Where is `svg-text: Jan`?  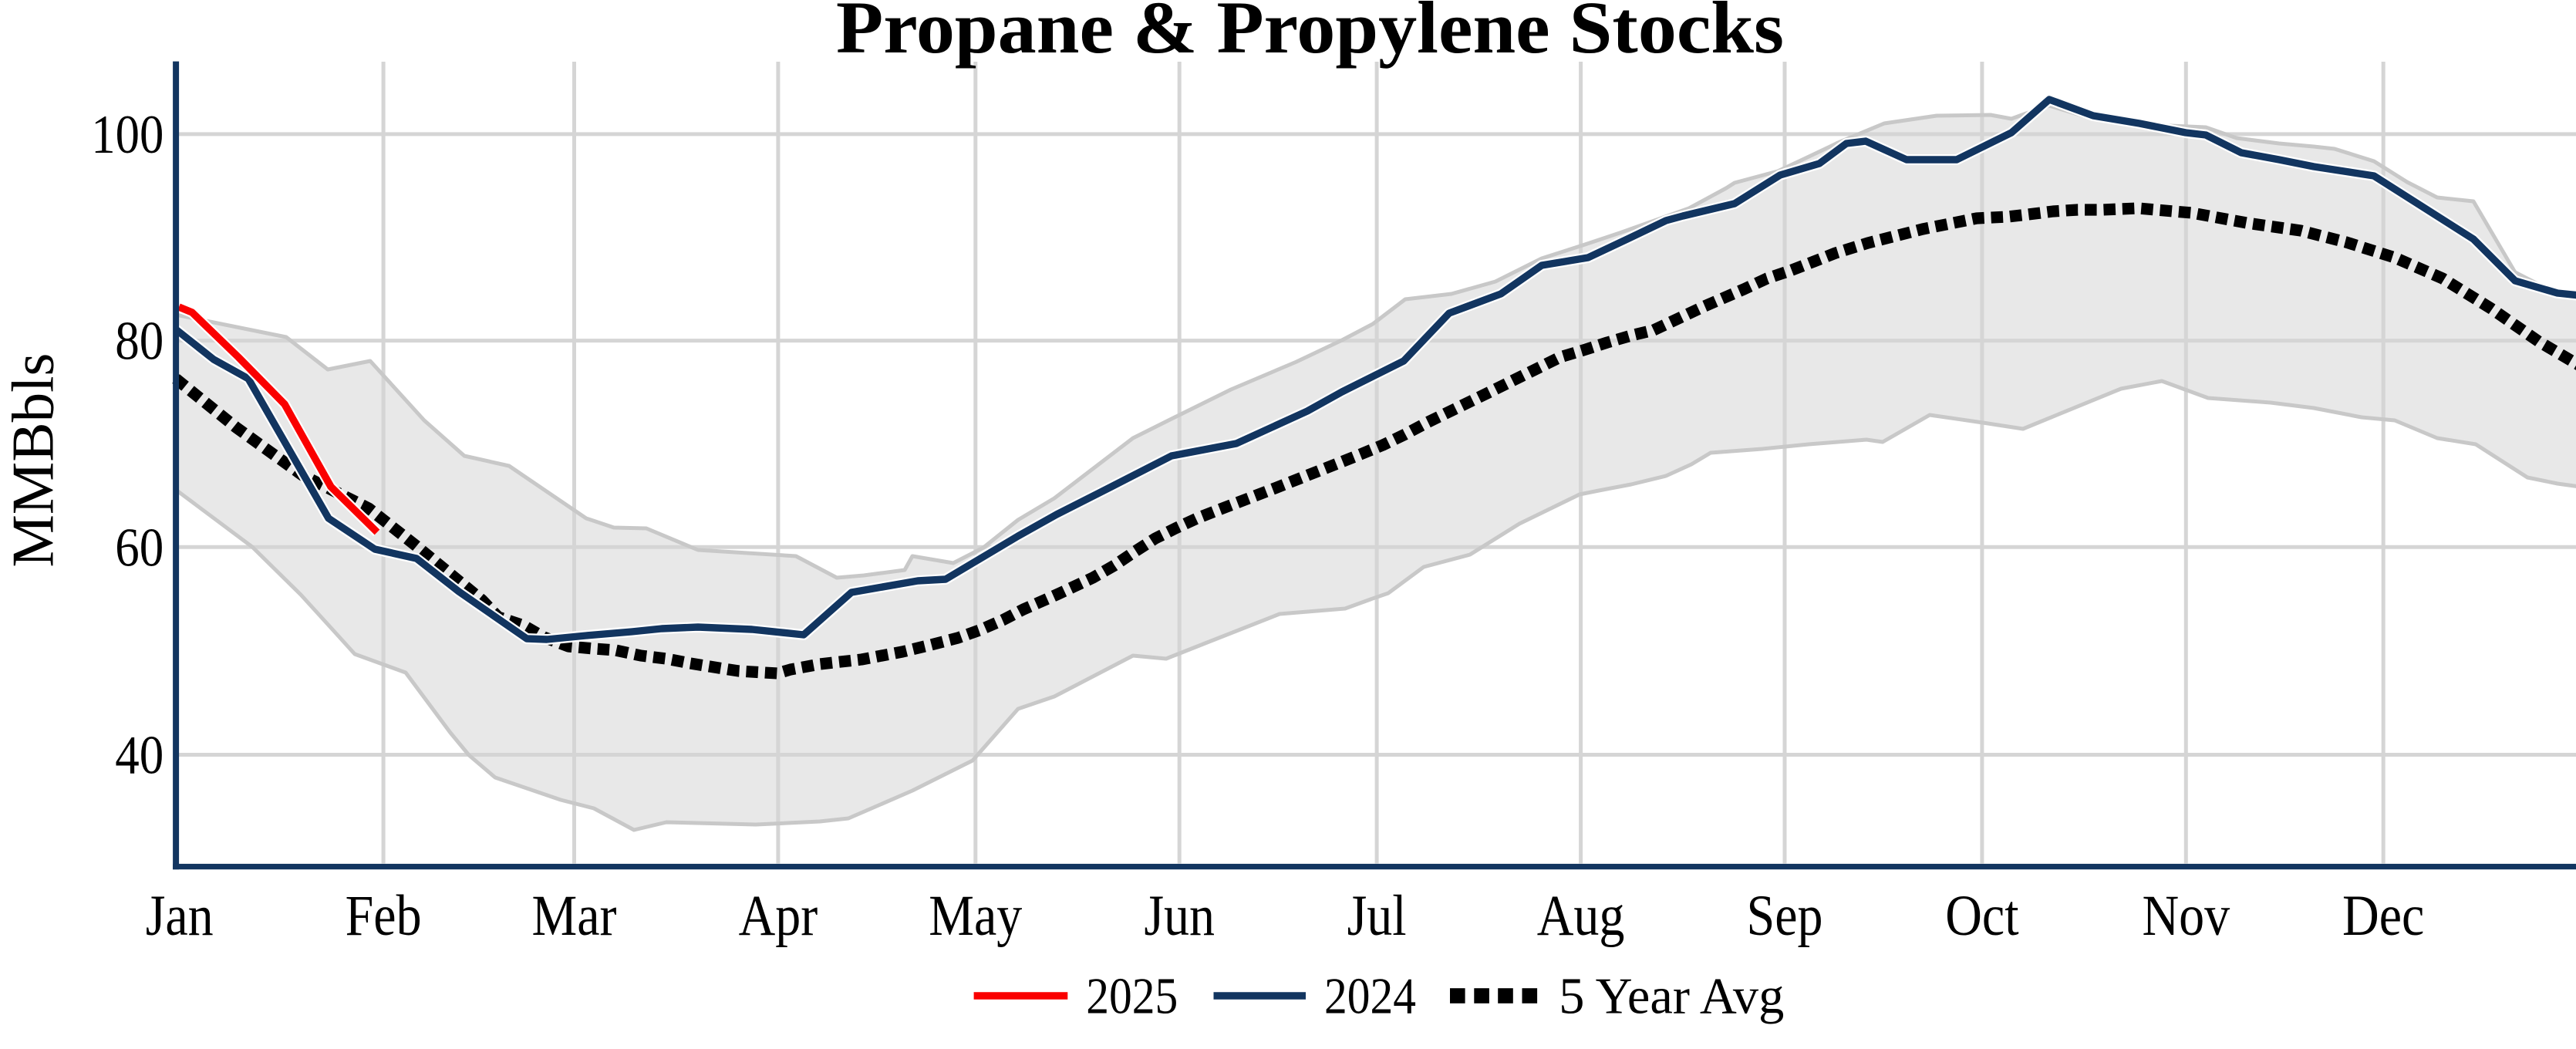
svg-text: Jan is located at coordinates (180, 916).